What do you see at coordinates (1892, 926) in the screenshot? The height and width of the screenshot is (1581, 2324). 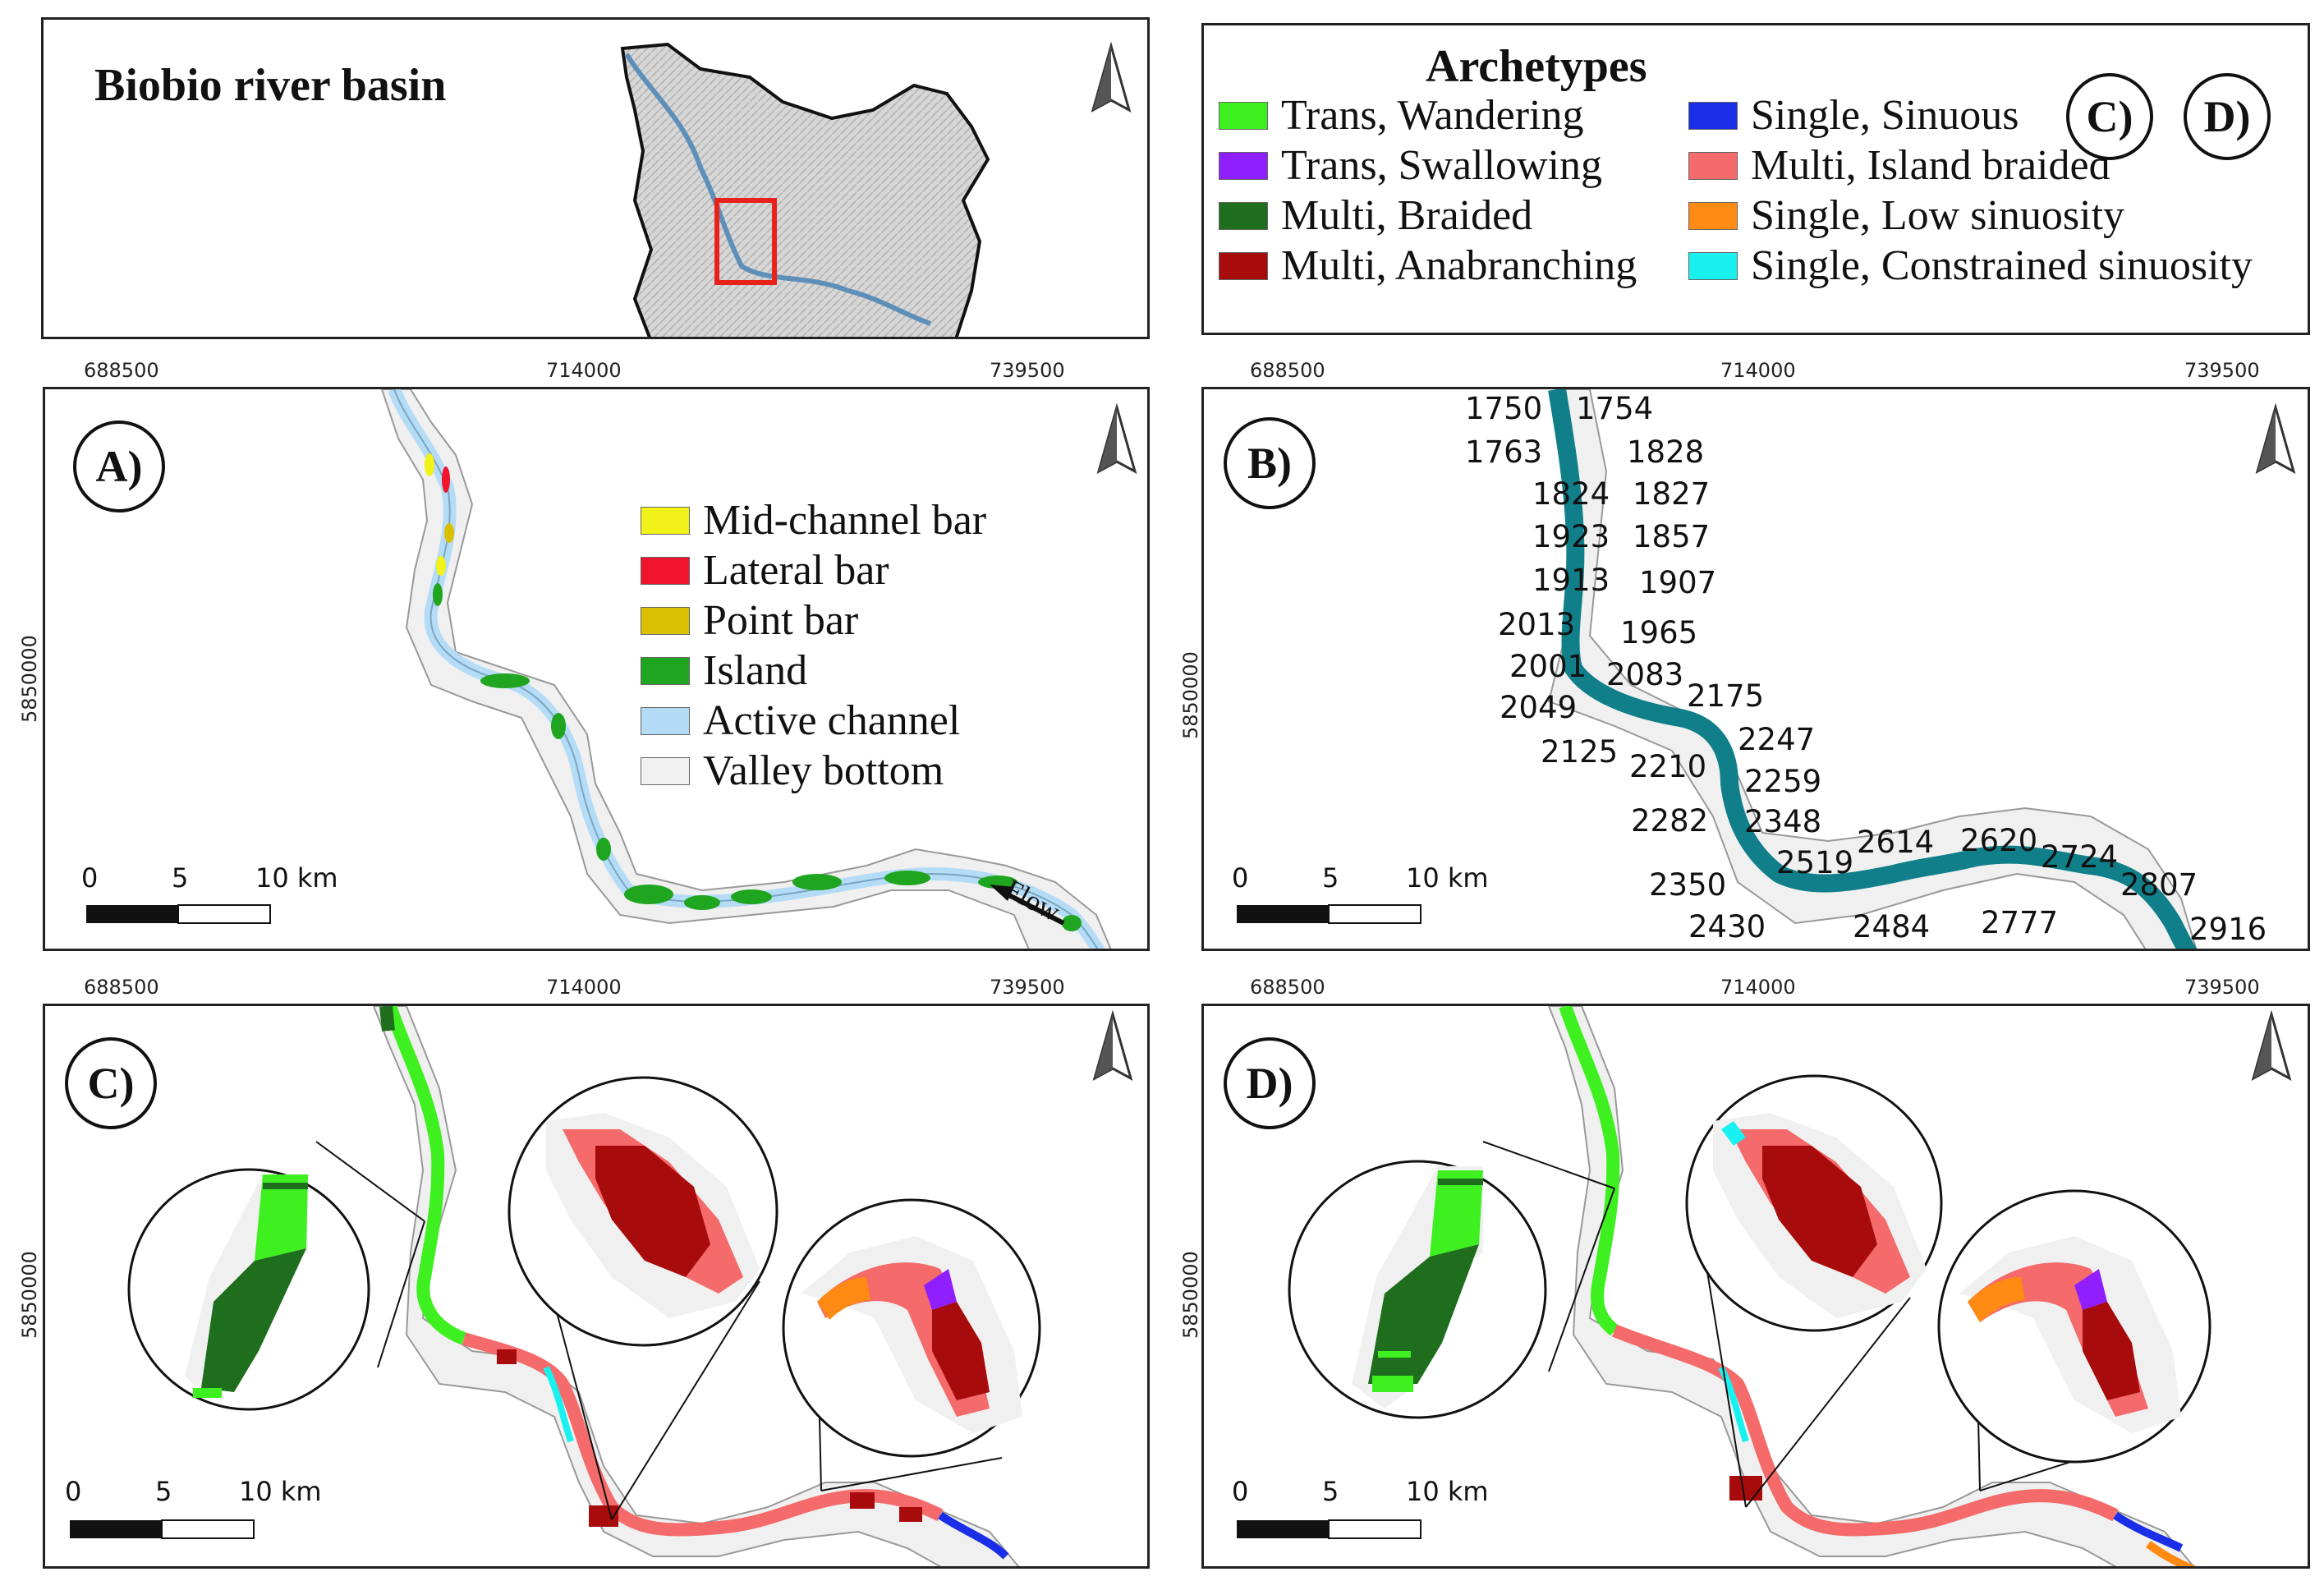 I see `km-mark-label: 2484` at bounding box center [1892, 926].